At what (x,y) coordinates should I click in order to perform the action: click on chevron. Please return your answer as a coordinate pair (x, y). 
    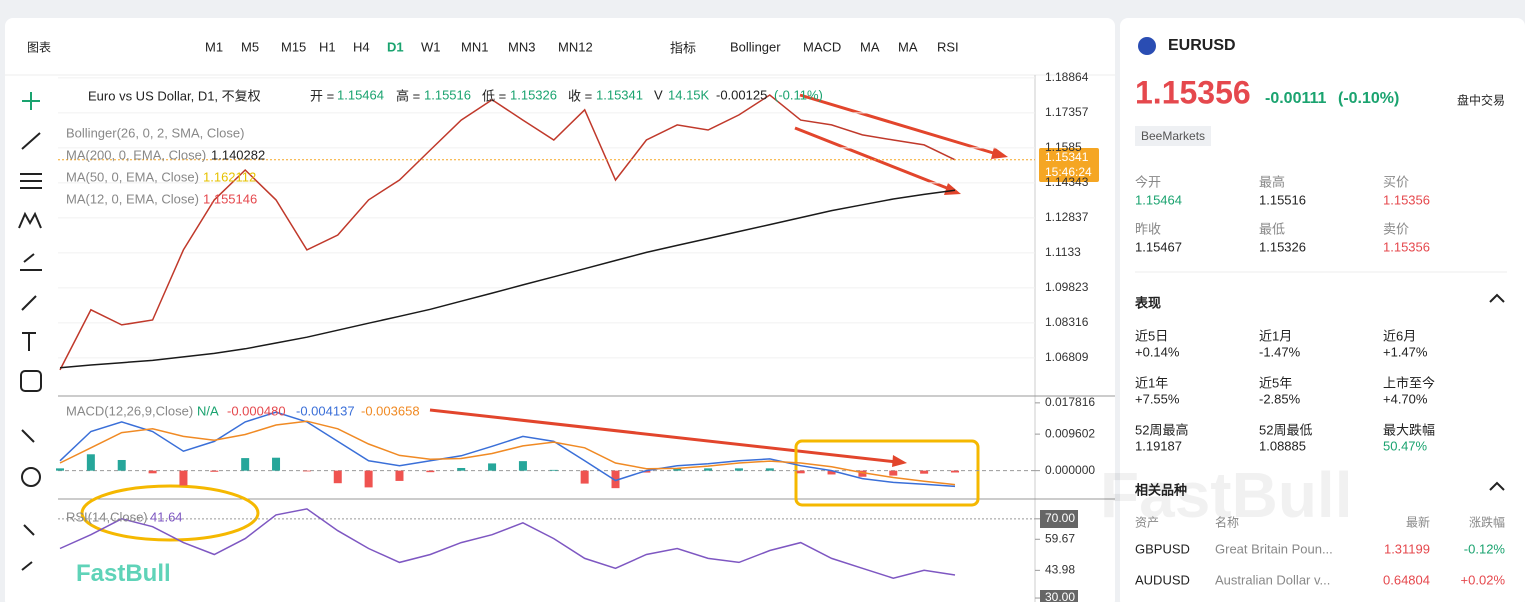
    Looking at the image, I should click on (1497, 392).